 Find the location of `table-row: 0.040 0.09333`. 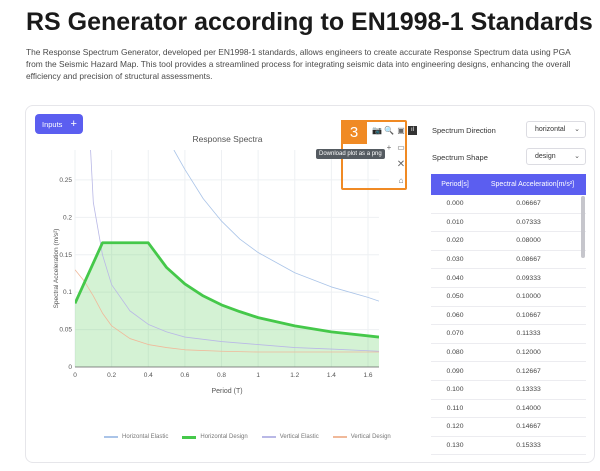

table-row: 0.040 0.09333 is located at coordinates (508, 278).